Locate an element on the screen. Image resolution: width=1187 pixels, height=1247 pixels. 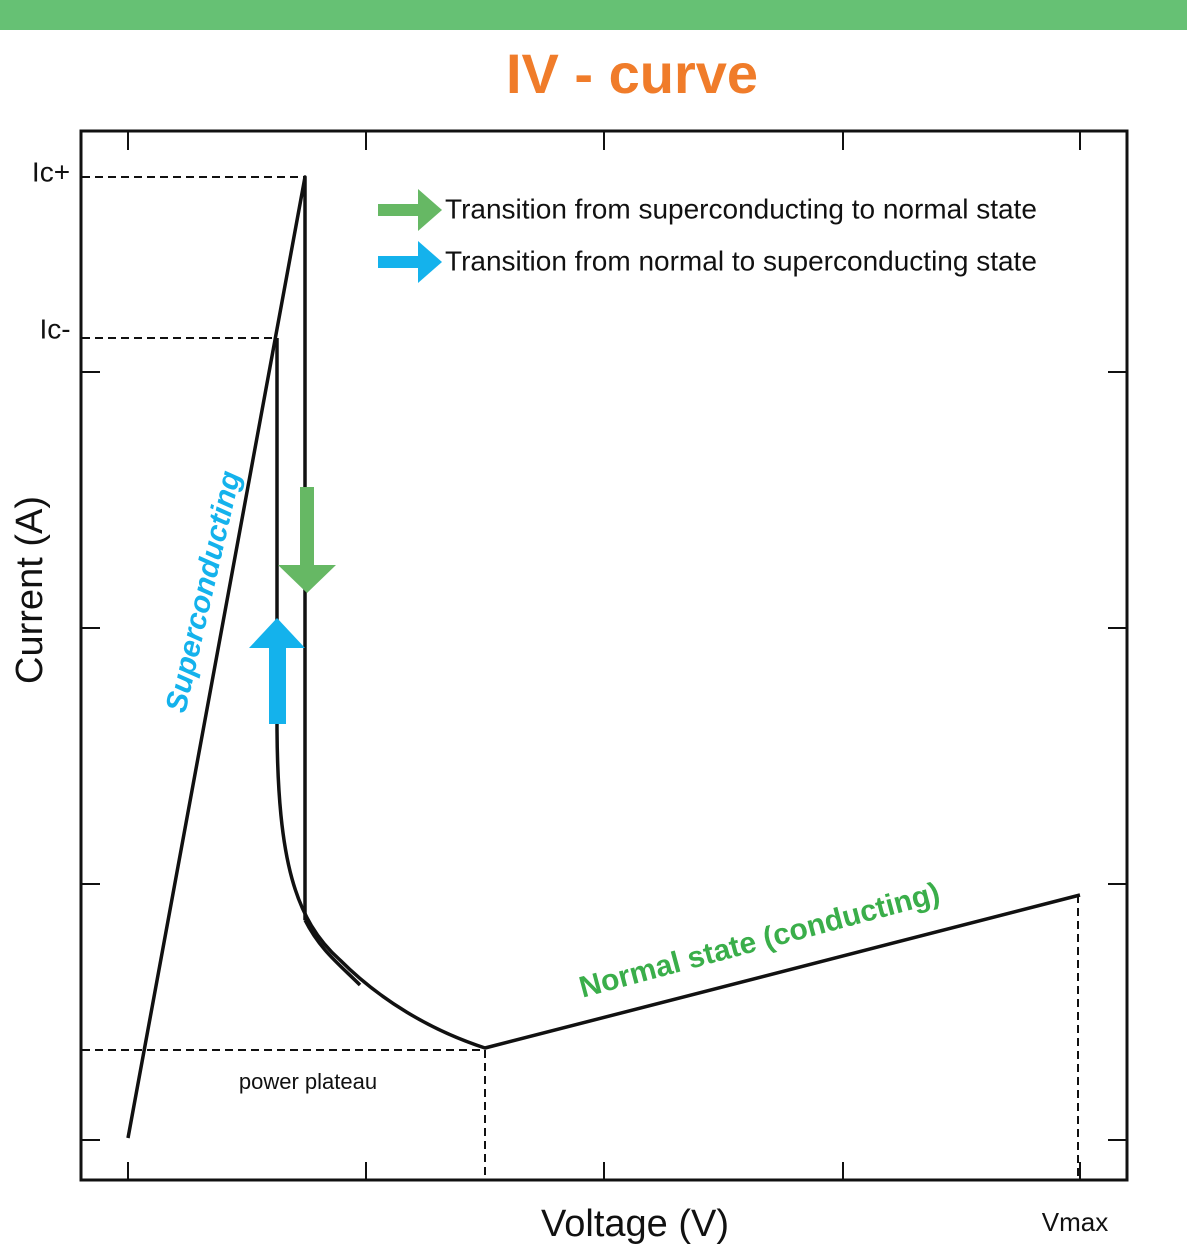
y-axis-label: Current (A) is located at coordinates (30, 590).